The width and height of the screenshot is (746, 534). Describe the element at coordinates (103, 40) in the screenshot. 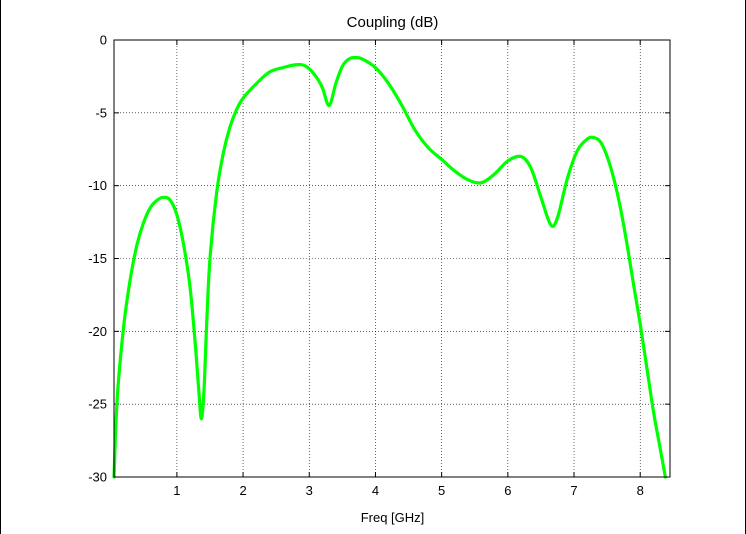

I see `y-tick-label: 0` at that location.